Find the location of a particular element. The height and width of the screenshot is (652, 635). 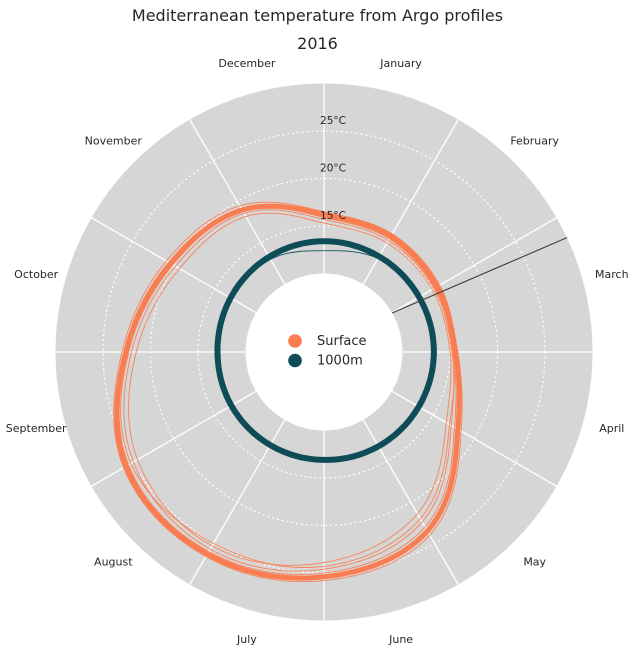

month-spoke is located at coordinates (174, 438).